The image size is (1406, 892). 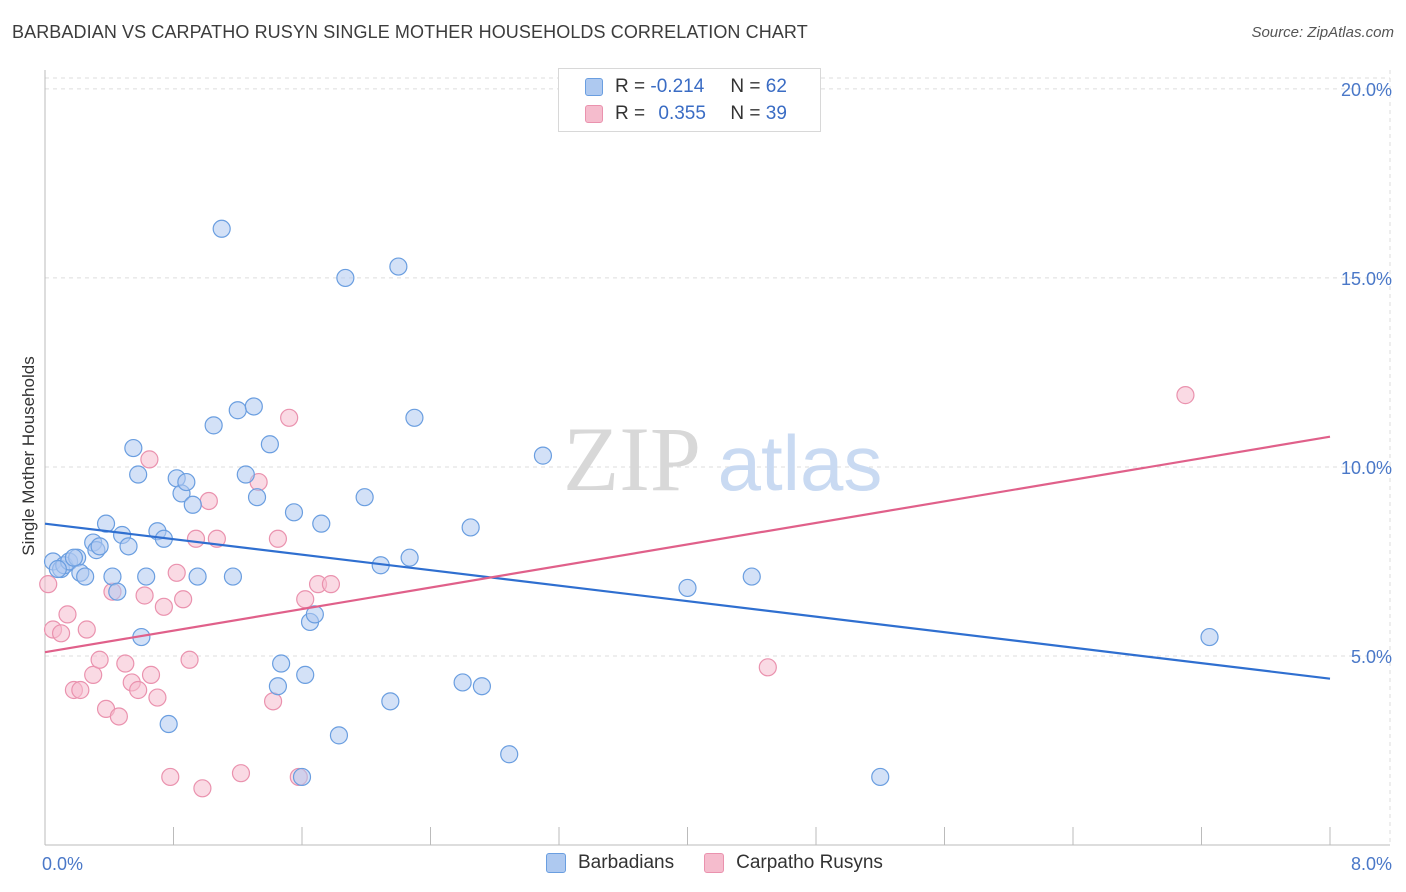 What do you see at coordinates (594, 114) in the screenshot?
I see `pink-swatch-icon` at bounding box center [594, 114].